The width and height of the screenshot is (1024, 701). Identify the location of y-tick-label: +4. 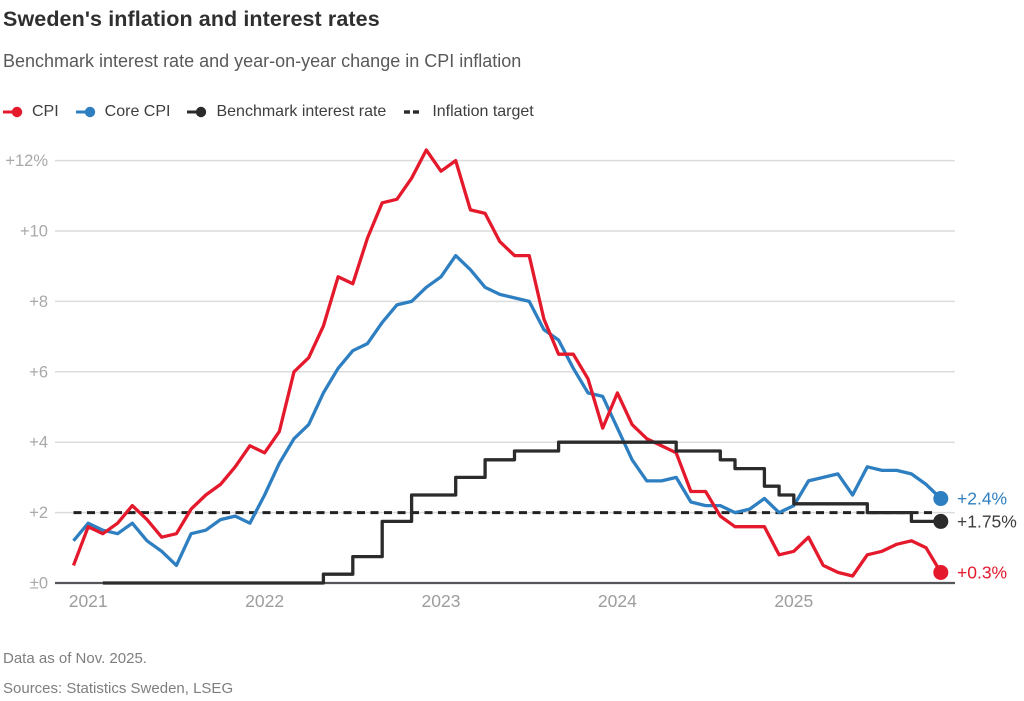
(38, 443).